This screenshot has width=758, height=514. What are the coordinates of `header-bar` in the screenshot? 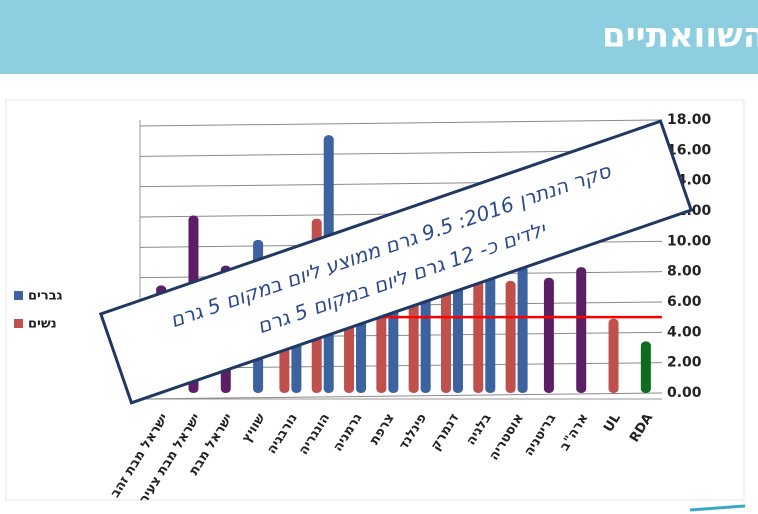 It's located at (379, 37).